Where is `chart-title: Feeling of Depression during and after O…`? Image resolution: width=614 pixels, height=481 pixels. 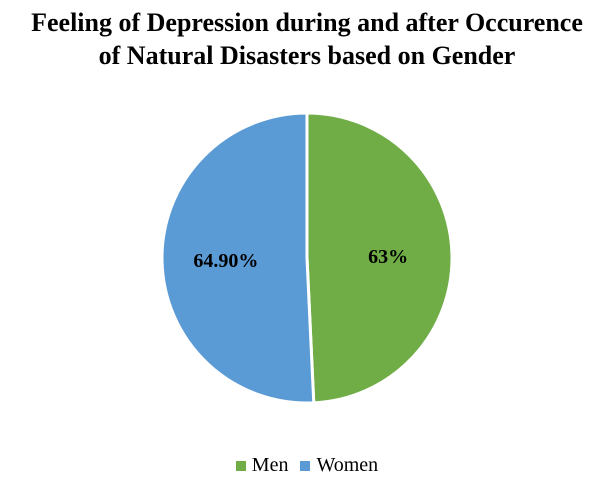
chart-title: Feeling of Depression during and after O… is located at coordinates (307, 39).